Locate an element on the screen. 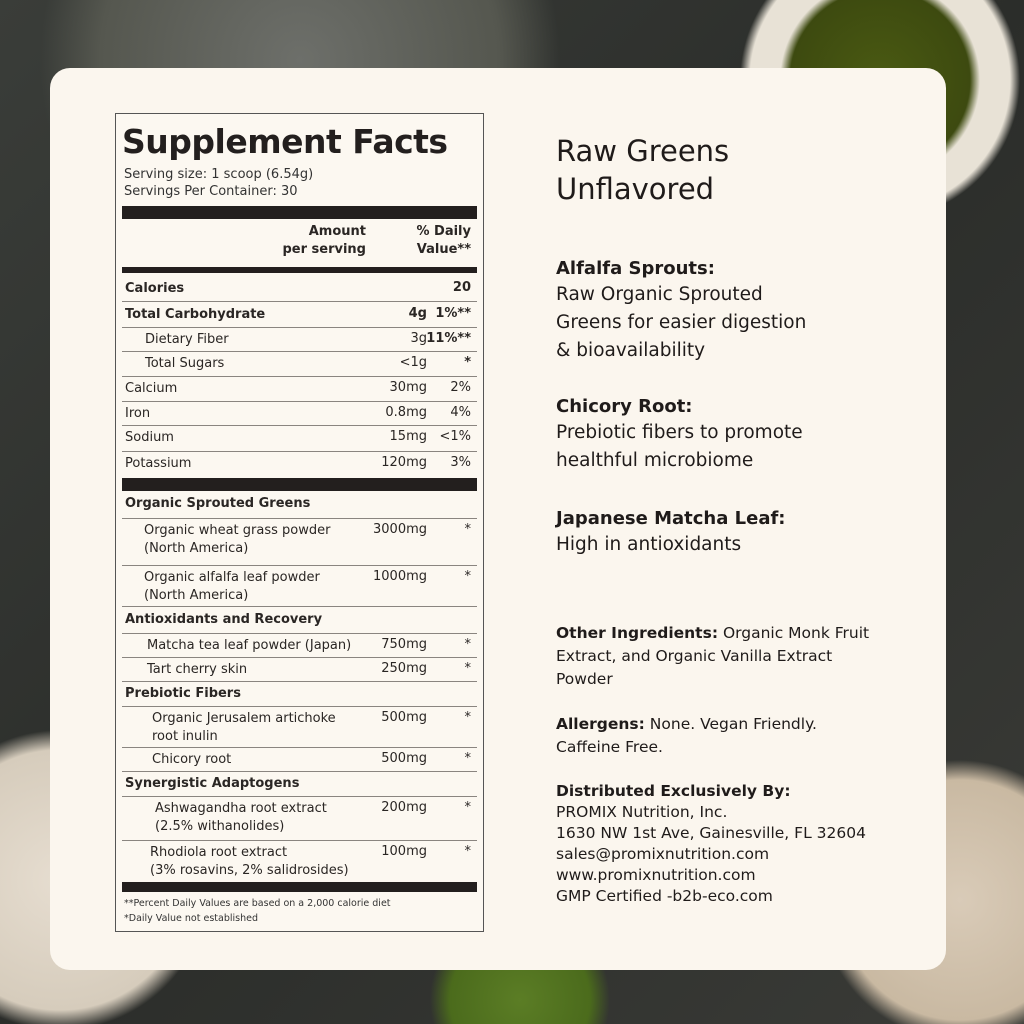 Image resolution: width=1024 pixels, height=1024 pixels. label-title: Supplement Facts is located at coordinates (285, 141).